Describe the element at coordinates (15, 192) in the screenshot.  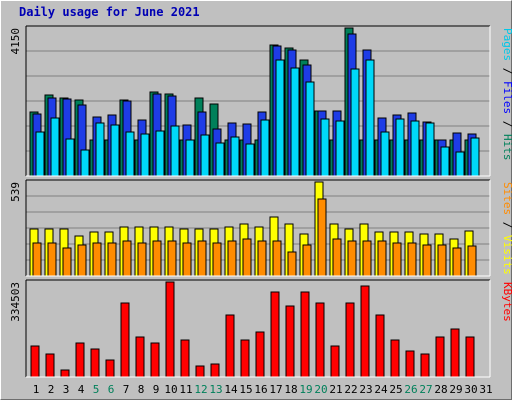
I see `y-max-label: 539` at that location.